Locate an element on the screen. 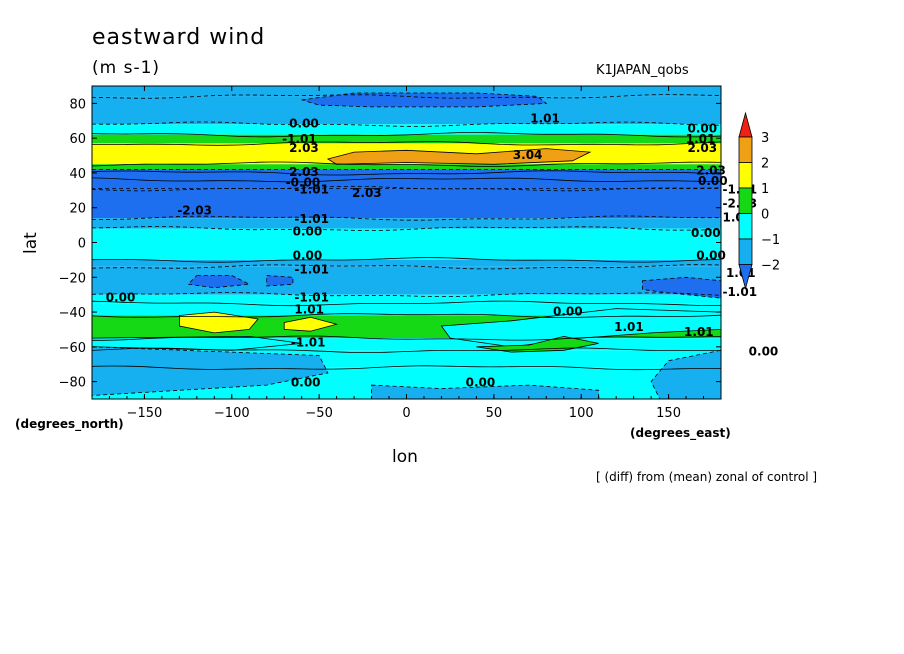 The image size is (904, 654). y-tick-label-2: 40 is located at coordinates (77, 174).